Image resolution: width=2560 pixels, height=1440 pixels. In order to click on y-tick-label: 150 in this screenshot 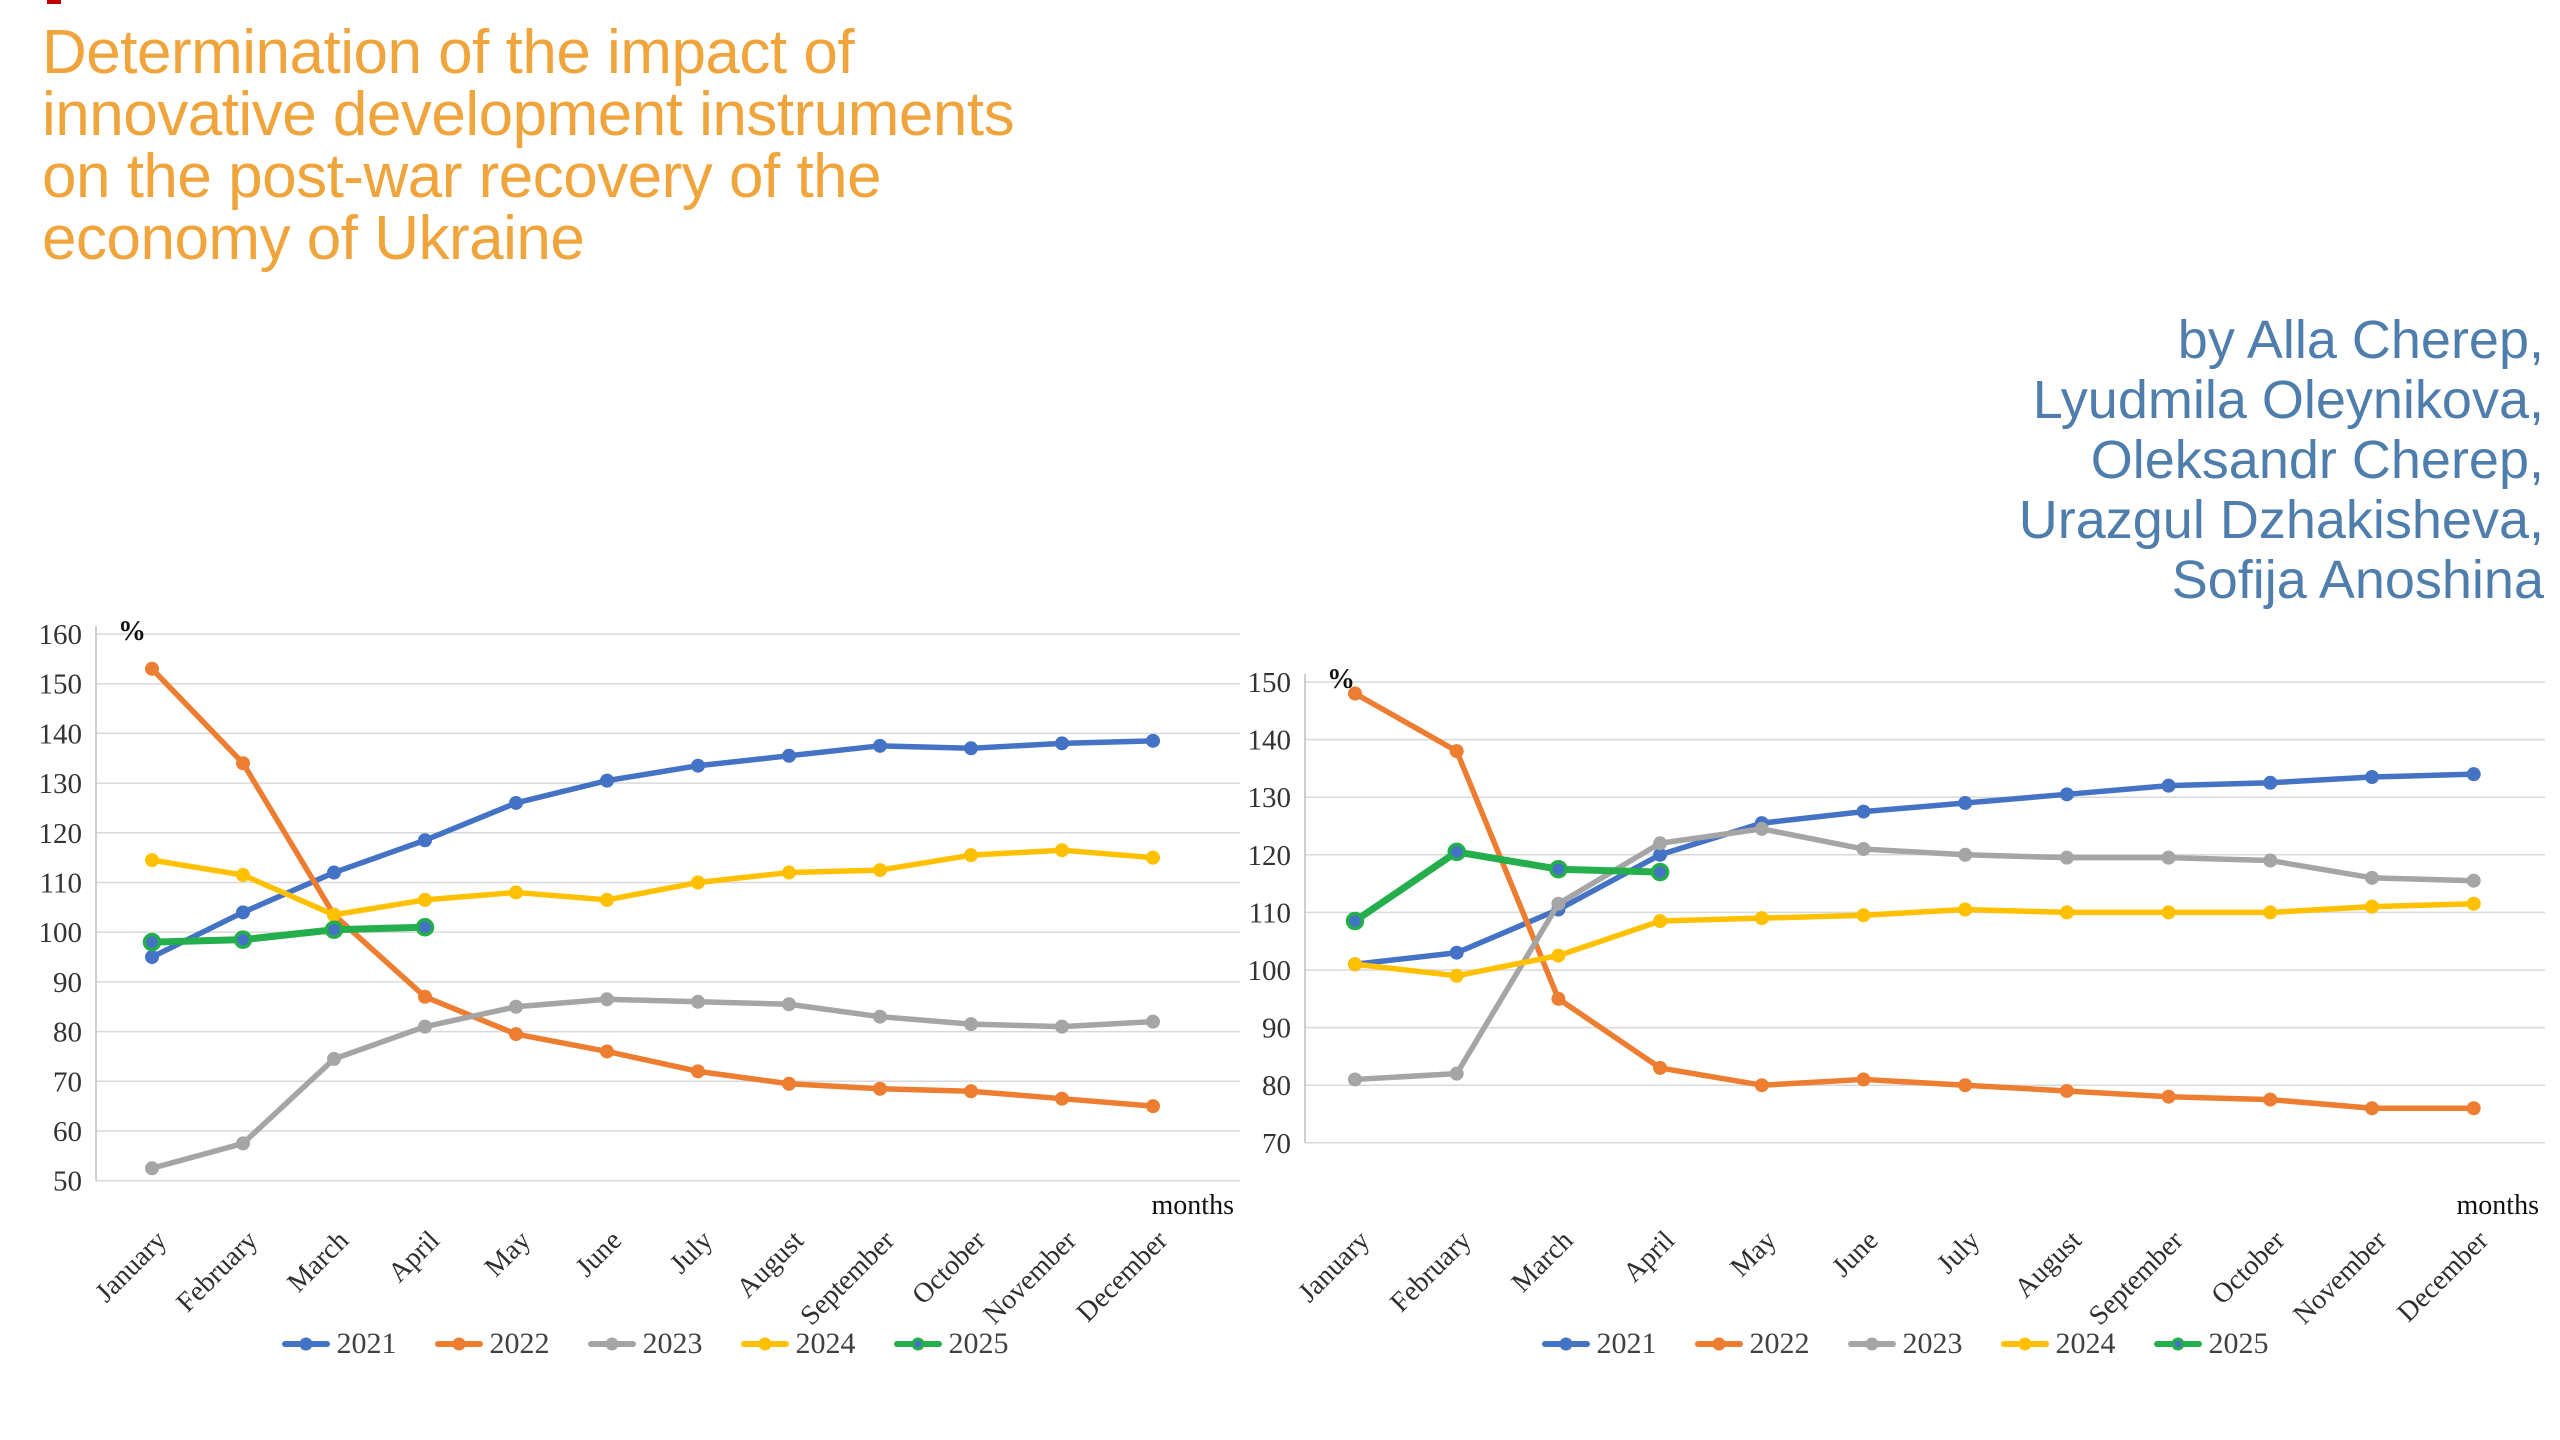, I will do `click(61, 685)`.